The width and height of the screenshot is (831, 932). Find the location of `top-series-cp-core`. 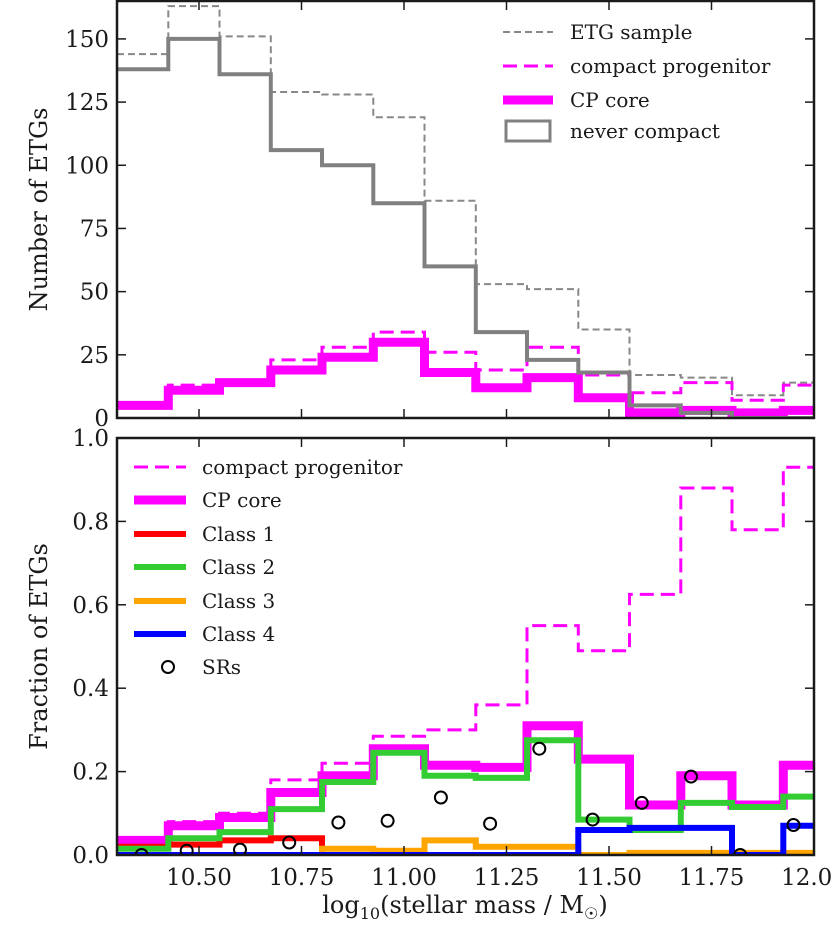

top-series-cp-core is located at coordinates (465, 377).